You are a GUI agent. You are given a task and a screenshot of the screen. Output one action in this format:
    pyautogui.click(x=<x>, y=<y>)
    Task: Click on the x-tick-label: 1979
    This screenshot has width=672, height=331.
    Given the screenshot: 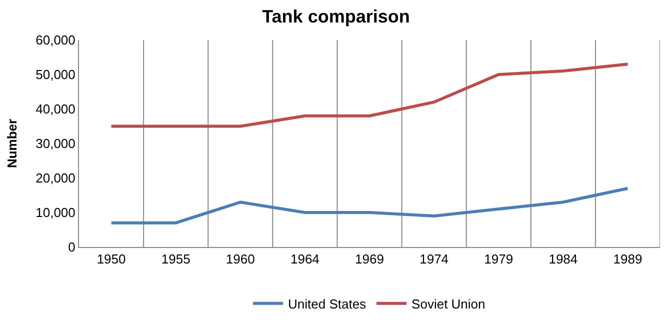 What is the action you would take?
    pyautogui.click(x=499, y=259)
    